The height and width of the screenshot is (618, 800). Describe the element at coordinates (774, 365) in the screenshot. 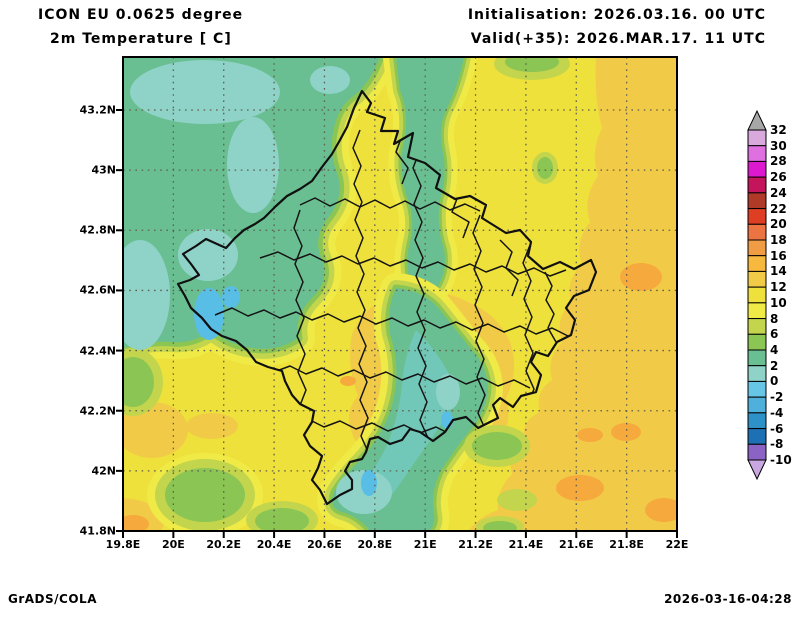

I see `colorbar-tick-label: 2` at that location.